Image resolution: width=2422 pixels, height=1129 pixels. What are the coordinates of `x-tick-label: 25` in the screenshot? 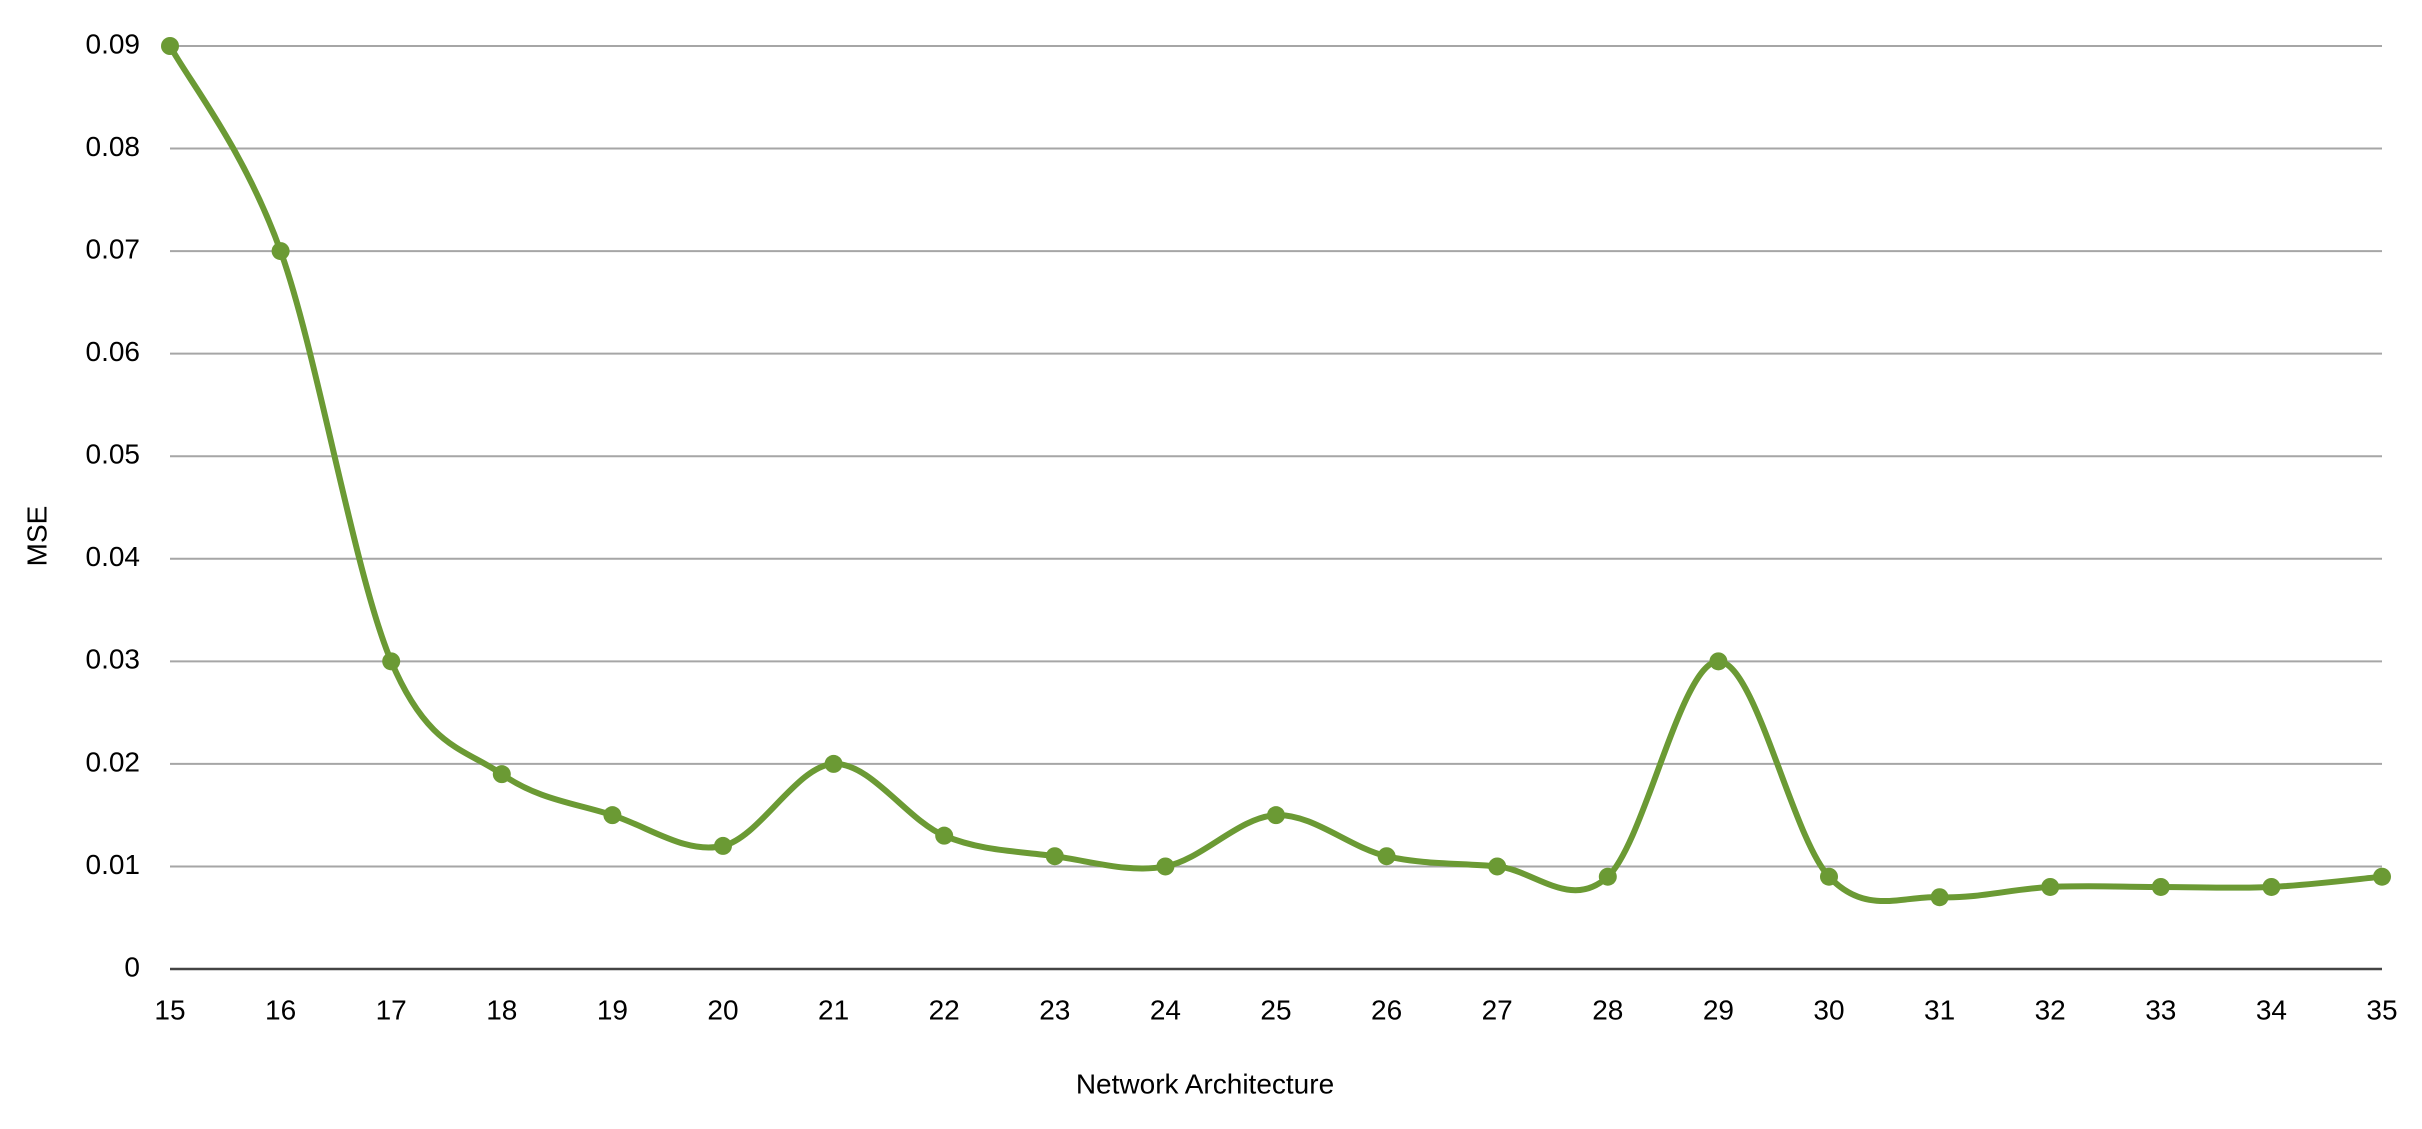 It's located at (1275, 1009).